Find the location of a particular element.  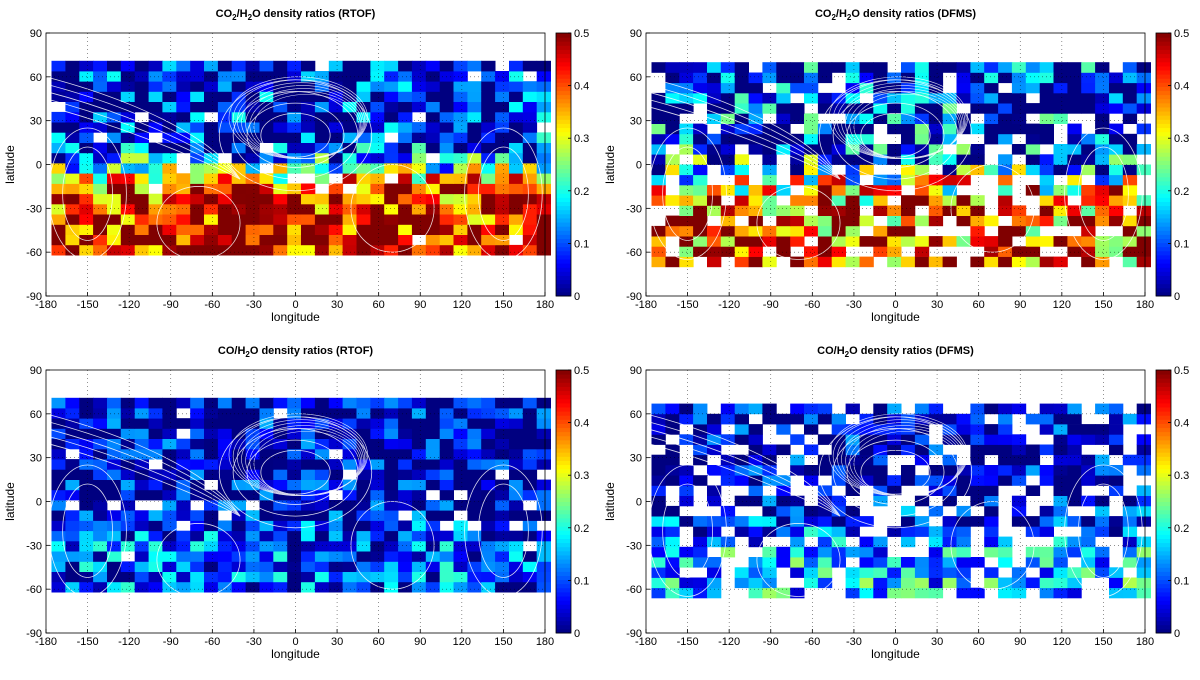

y-tick-label: -60 is located at coordinates (34, 253).